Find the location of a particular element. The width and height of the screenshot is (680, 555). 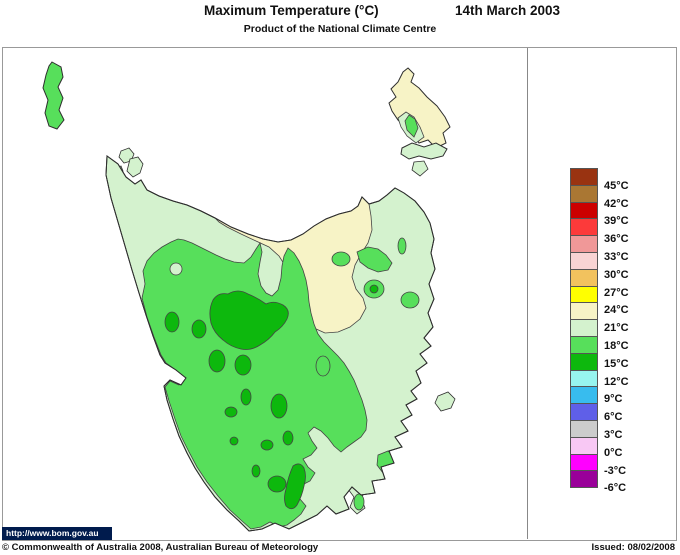

legend-label: 12°C is located at coordinates (616, 381).